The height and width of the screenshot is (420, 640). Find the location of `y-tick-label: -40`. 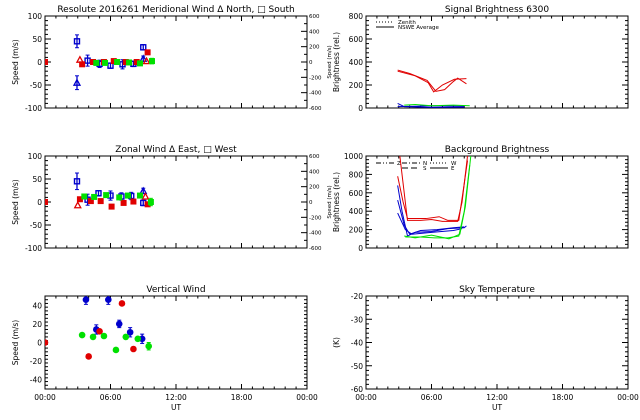

y-tick-label: -40 is located at coordinates (36, 380).